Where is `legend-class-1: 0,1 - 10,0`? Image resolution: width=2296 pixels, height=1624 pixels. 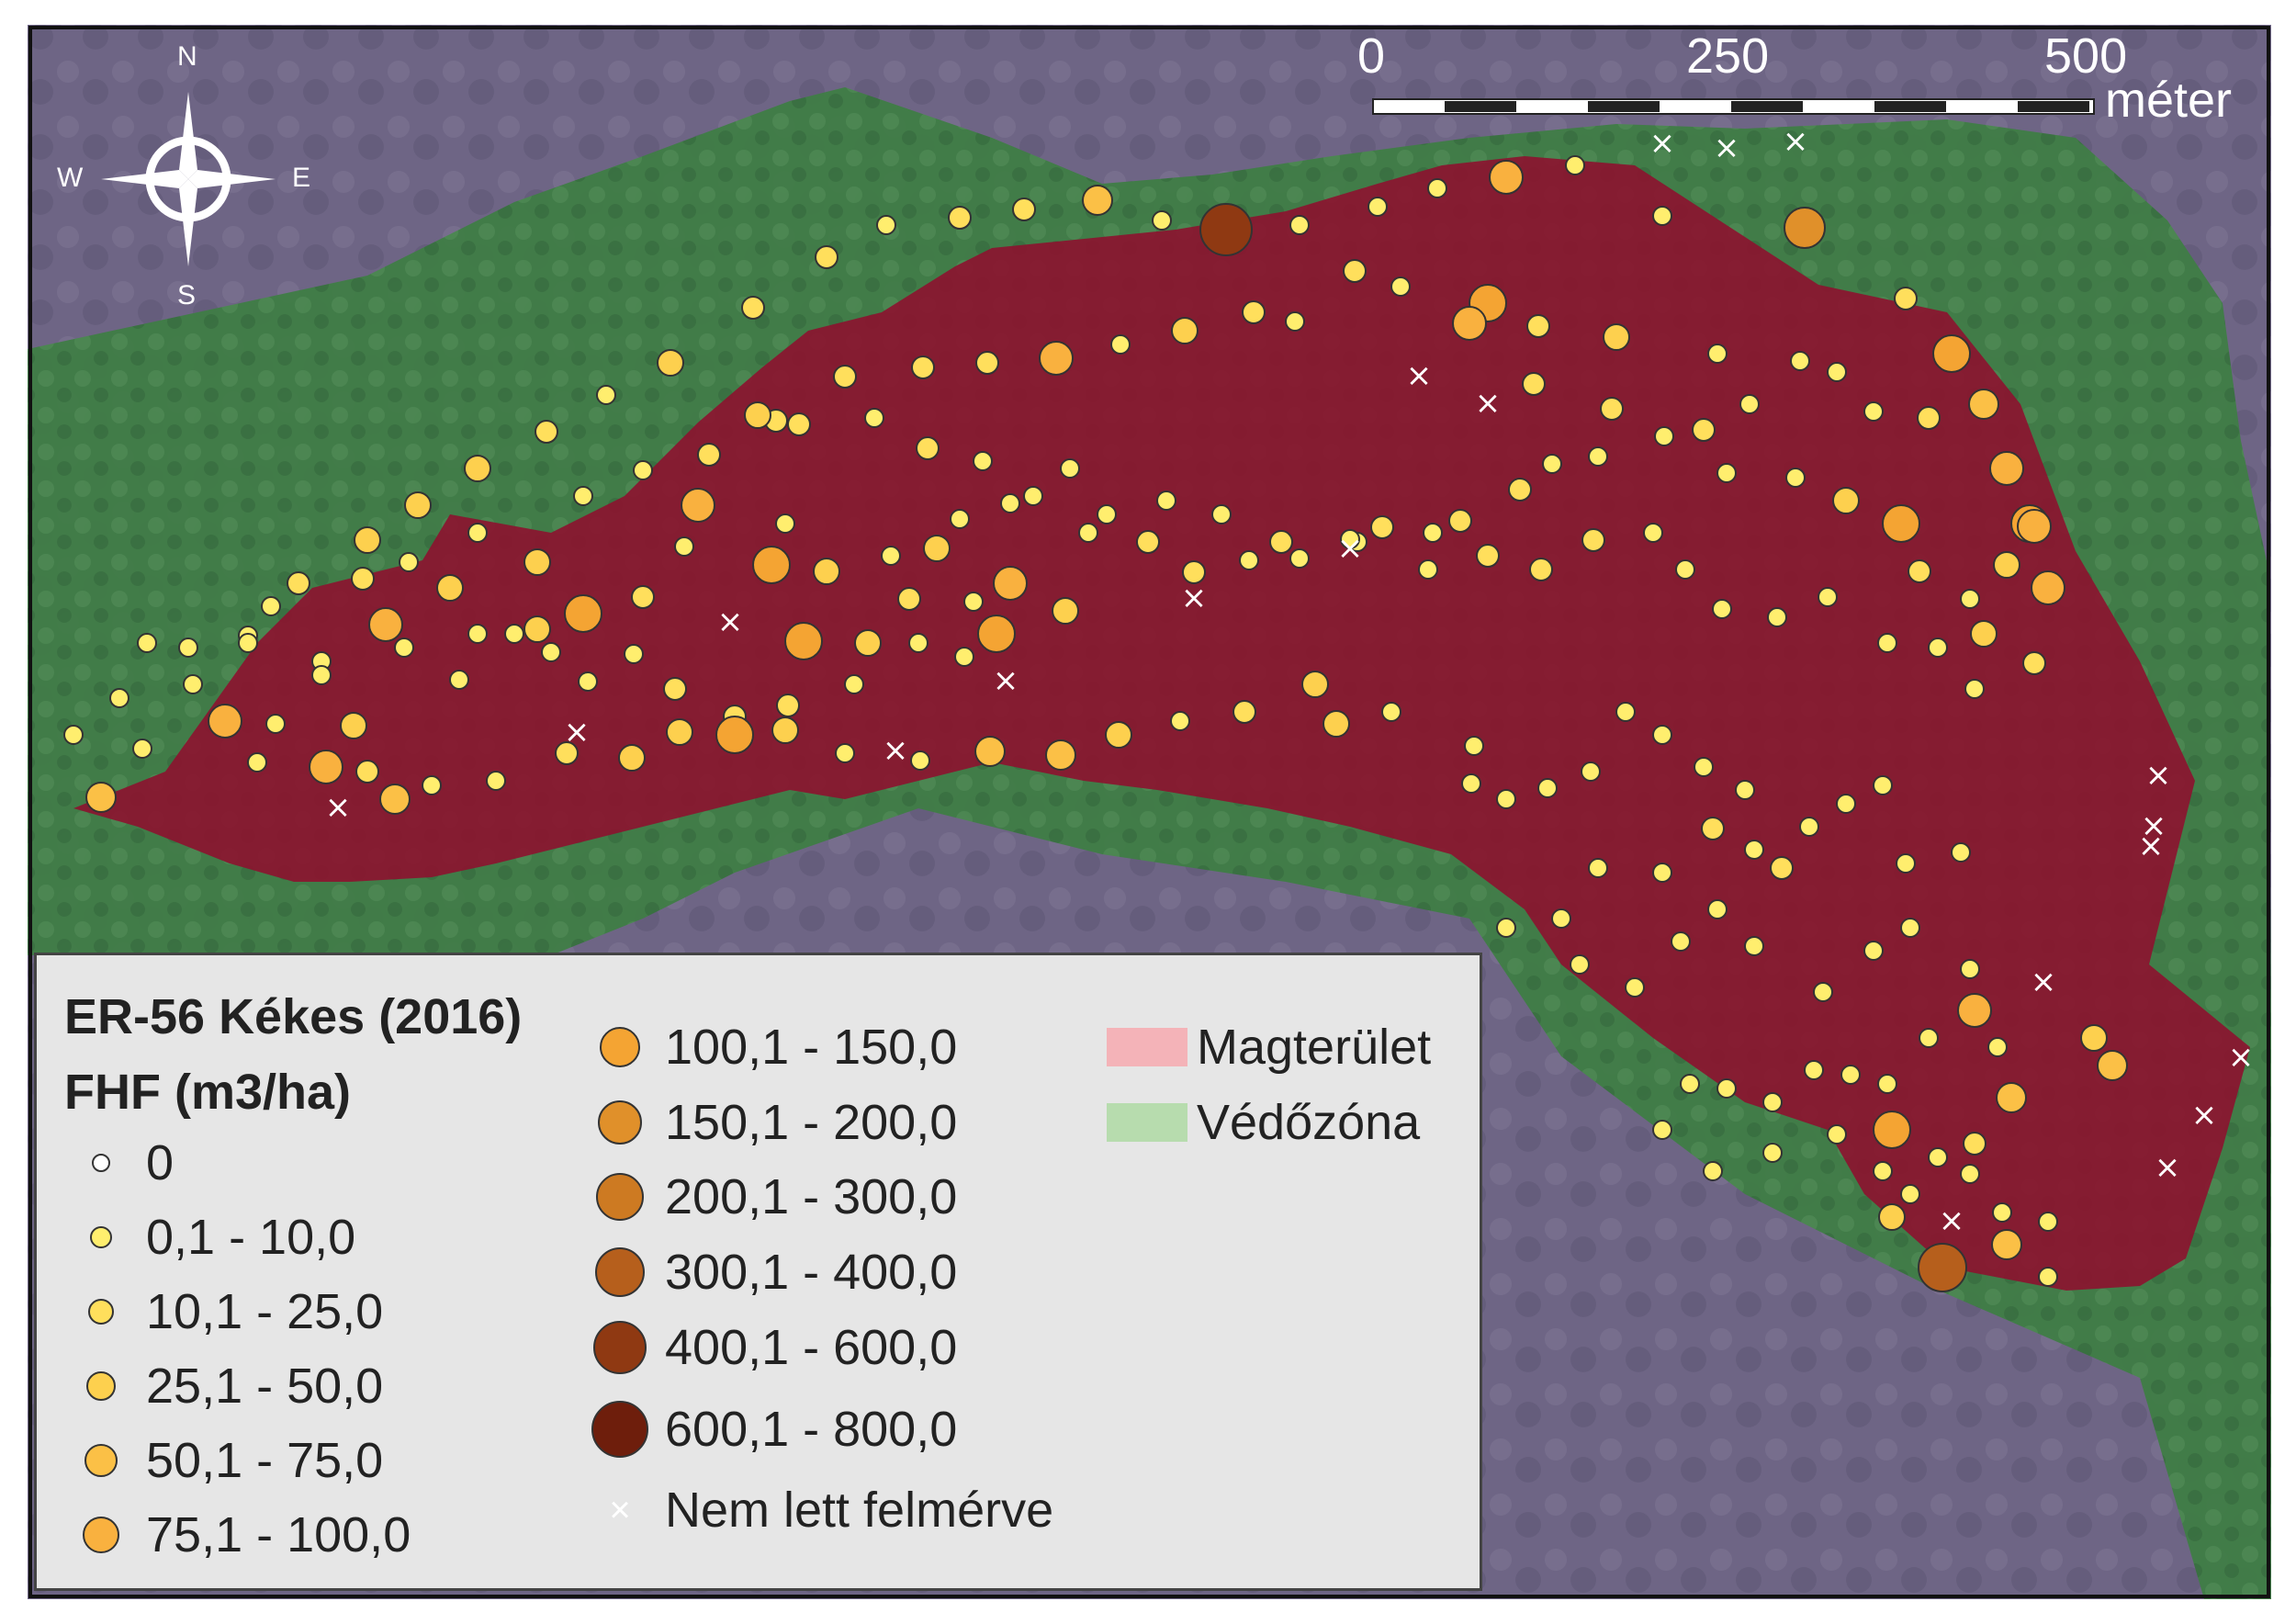
legend-class-1: 0,1 - 10,0 is located at coordinates (212, 1237).